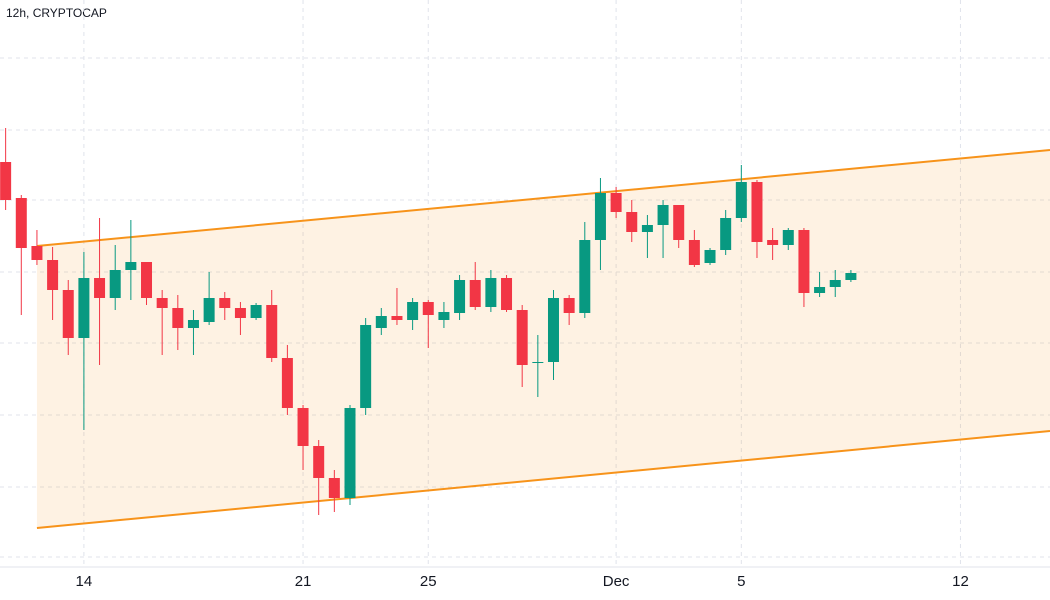  I want to click on x-tick-label: 21, so click(303, 581).